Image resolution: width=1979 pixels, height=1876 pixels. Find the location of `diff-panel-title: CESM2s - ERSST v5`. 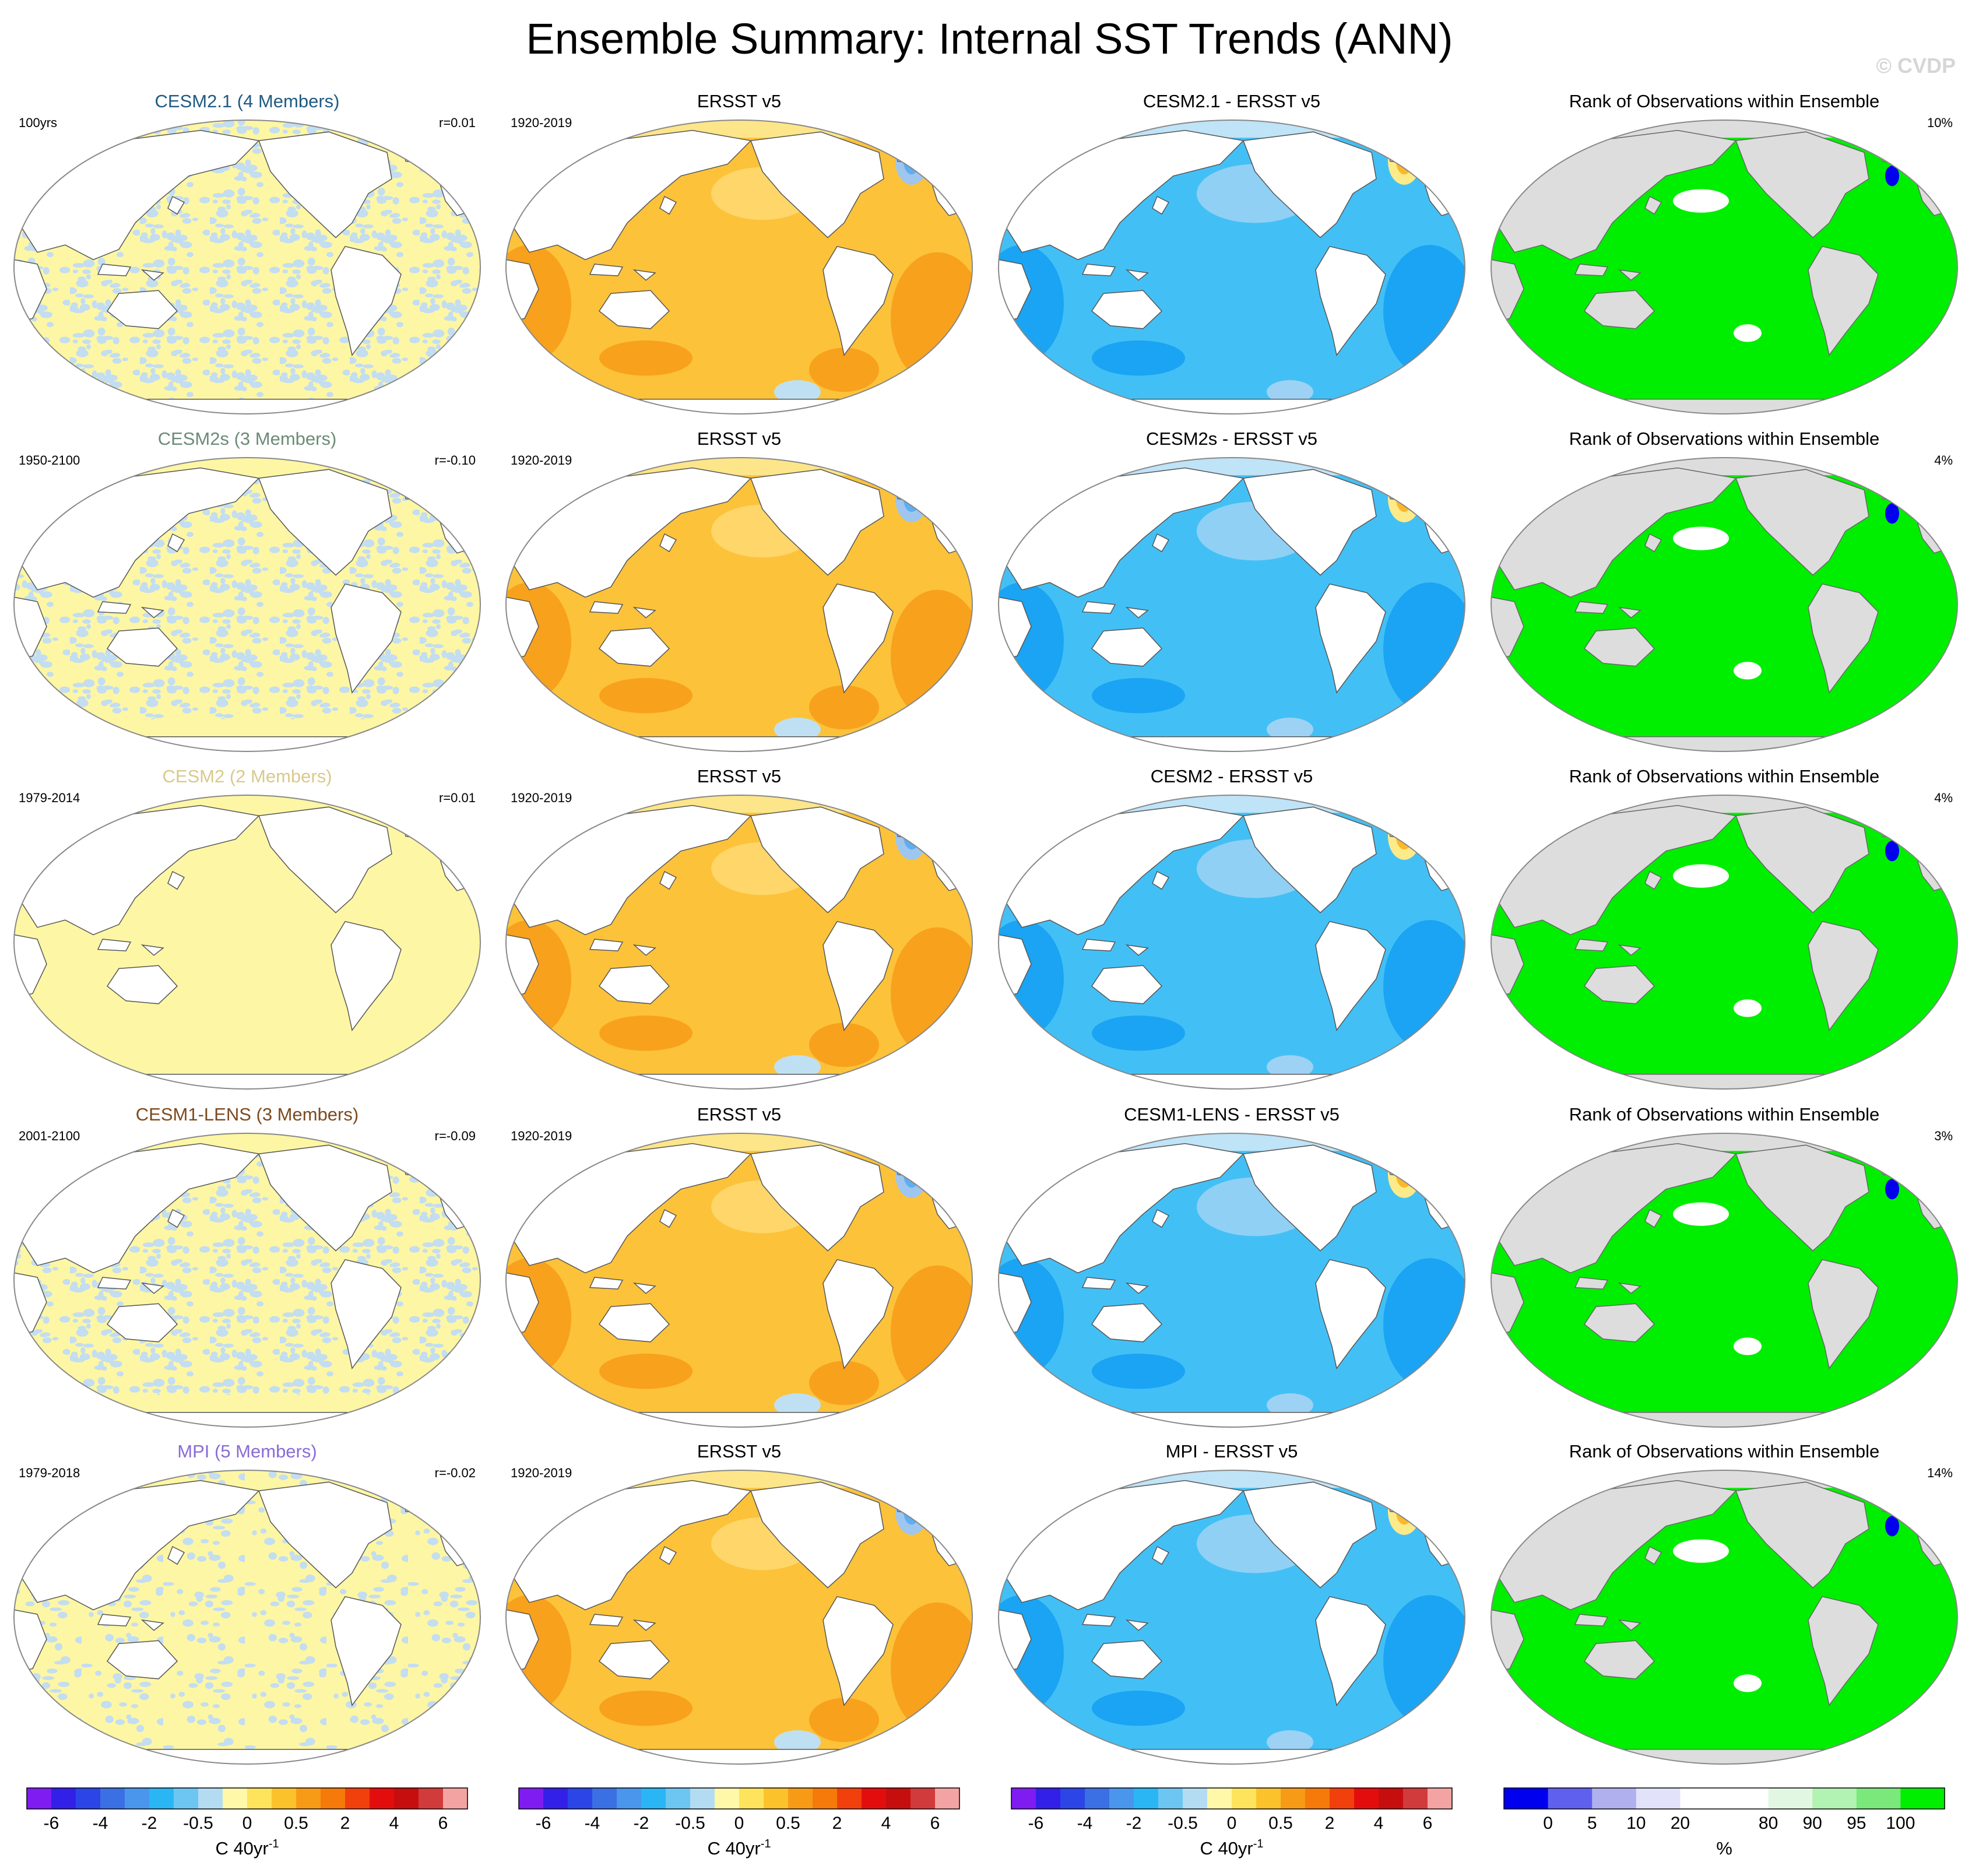

diff-panel-title: CESM2s - ERSST v5 is located at coordinates (1232, 438).